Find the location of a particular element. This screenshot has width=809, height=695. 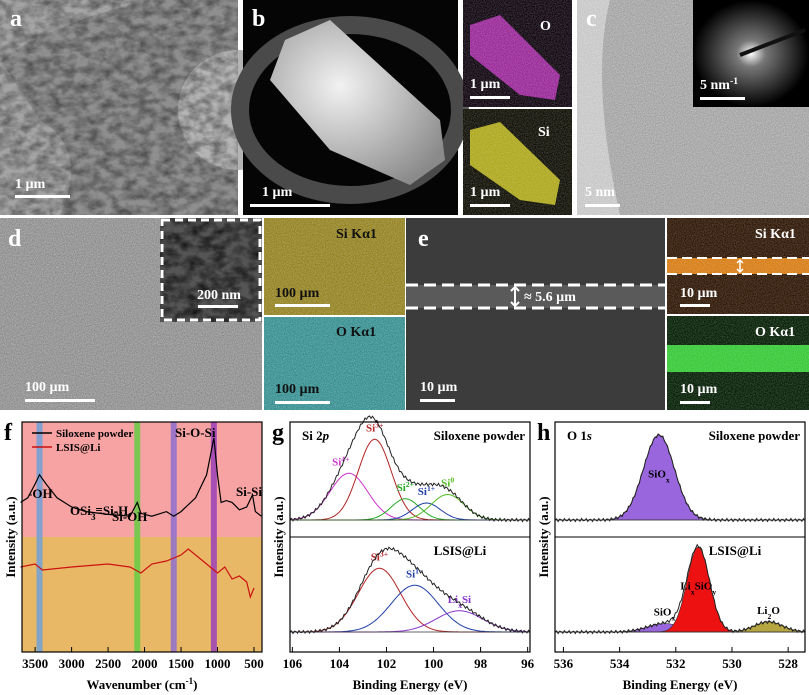

peak-label: Si1+ is located at coordinates (426, 491).